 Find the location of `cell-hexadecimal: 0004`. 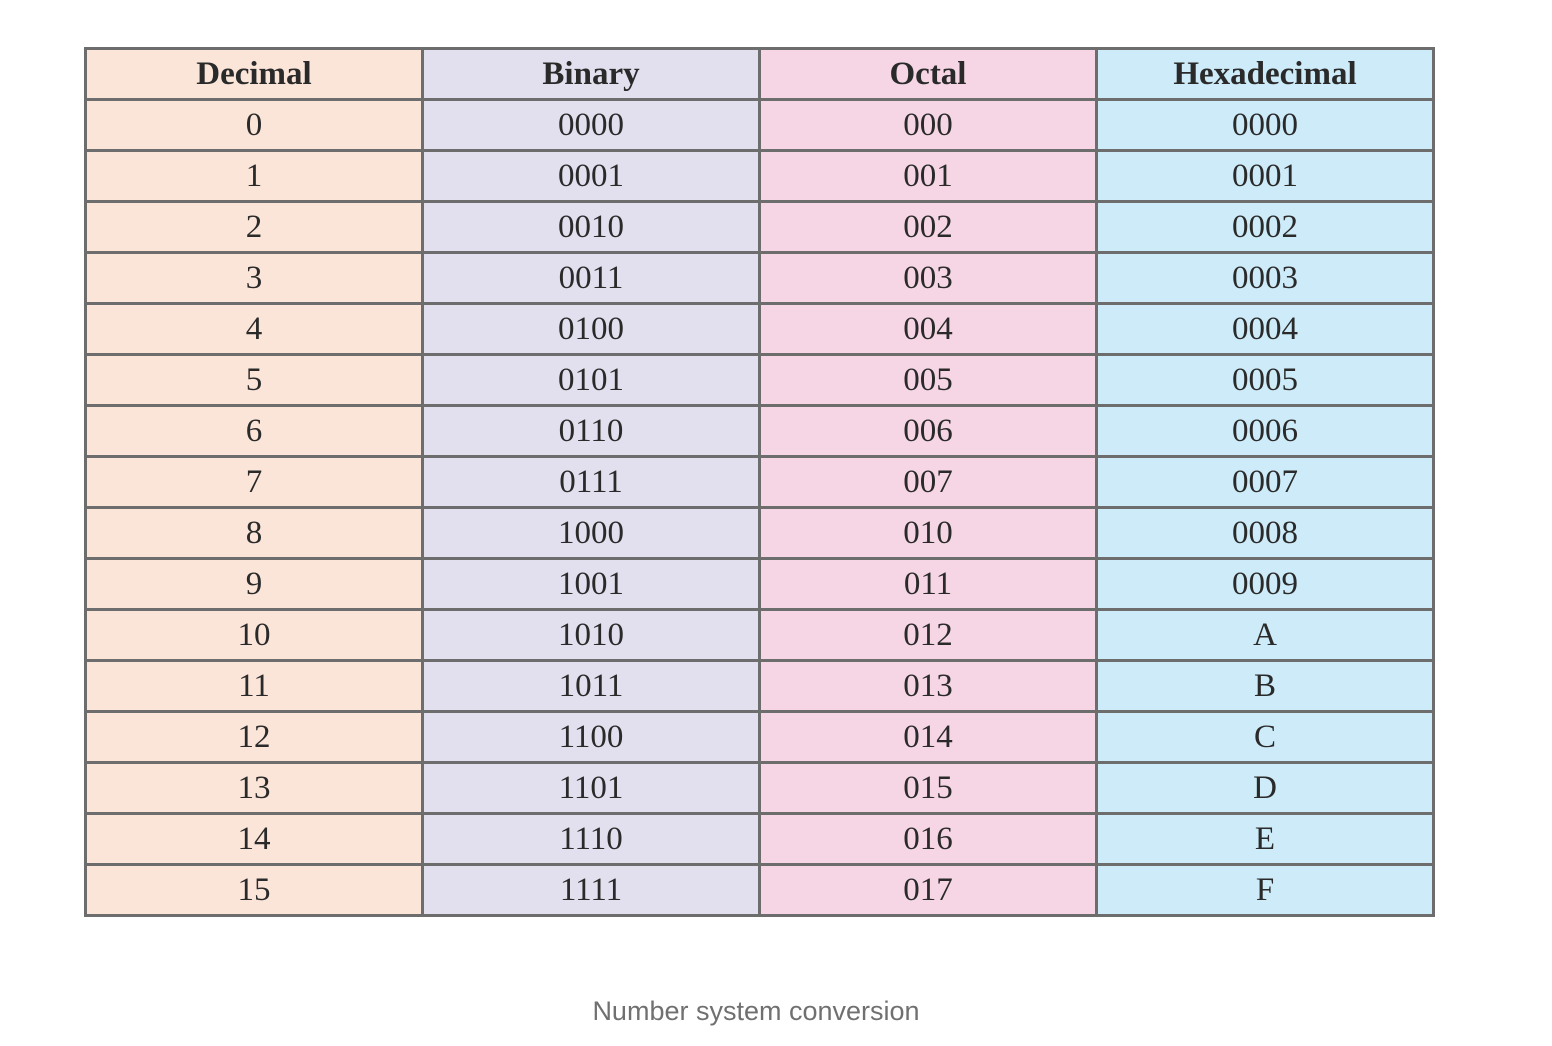

cell-hexadecimal: 0004 is located at coordinates (1265, 329).